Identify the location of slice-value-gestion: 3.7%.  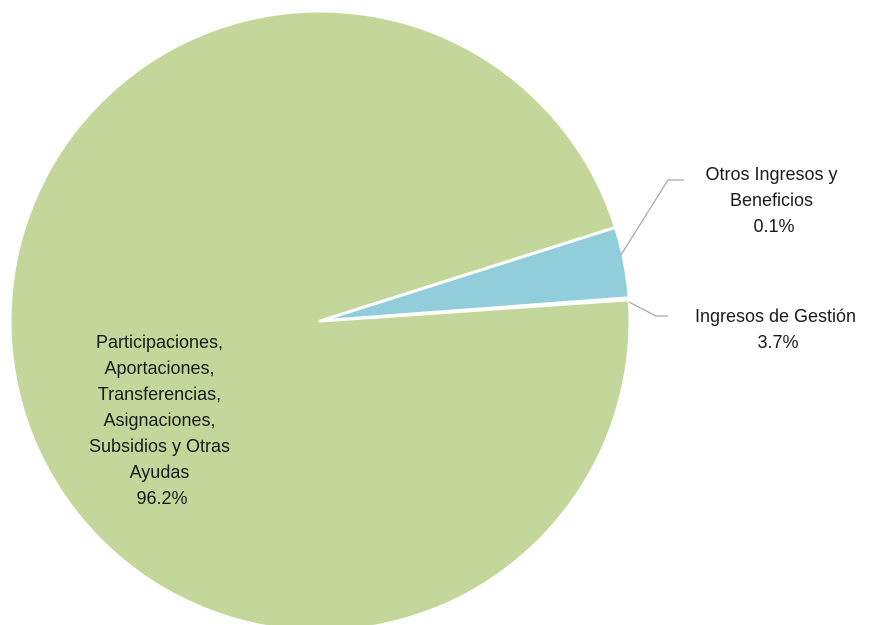
(777, 342).